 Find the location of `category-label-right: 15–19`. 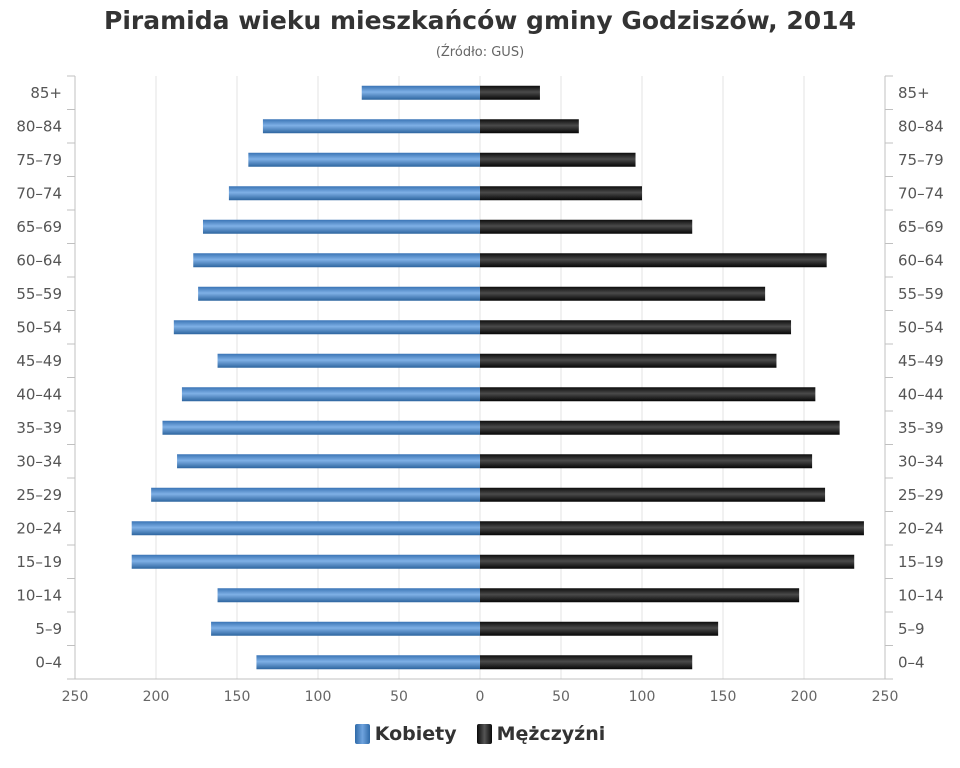

category-label-right: 15–19 is located at coordinates (921, 562).